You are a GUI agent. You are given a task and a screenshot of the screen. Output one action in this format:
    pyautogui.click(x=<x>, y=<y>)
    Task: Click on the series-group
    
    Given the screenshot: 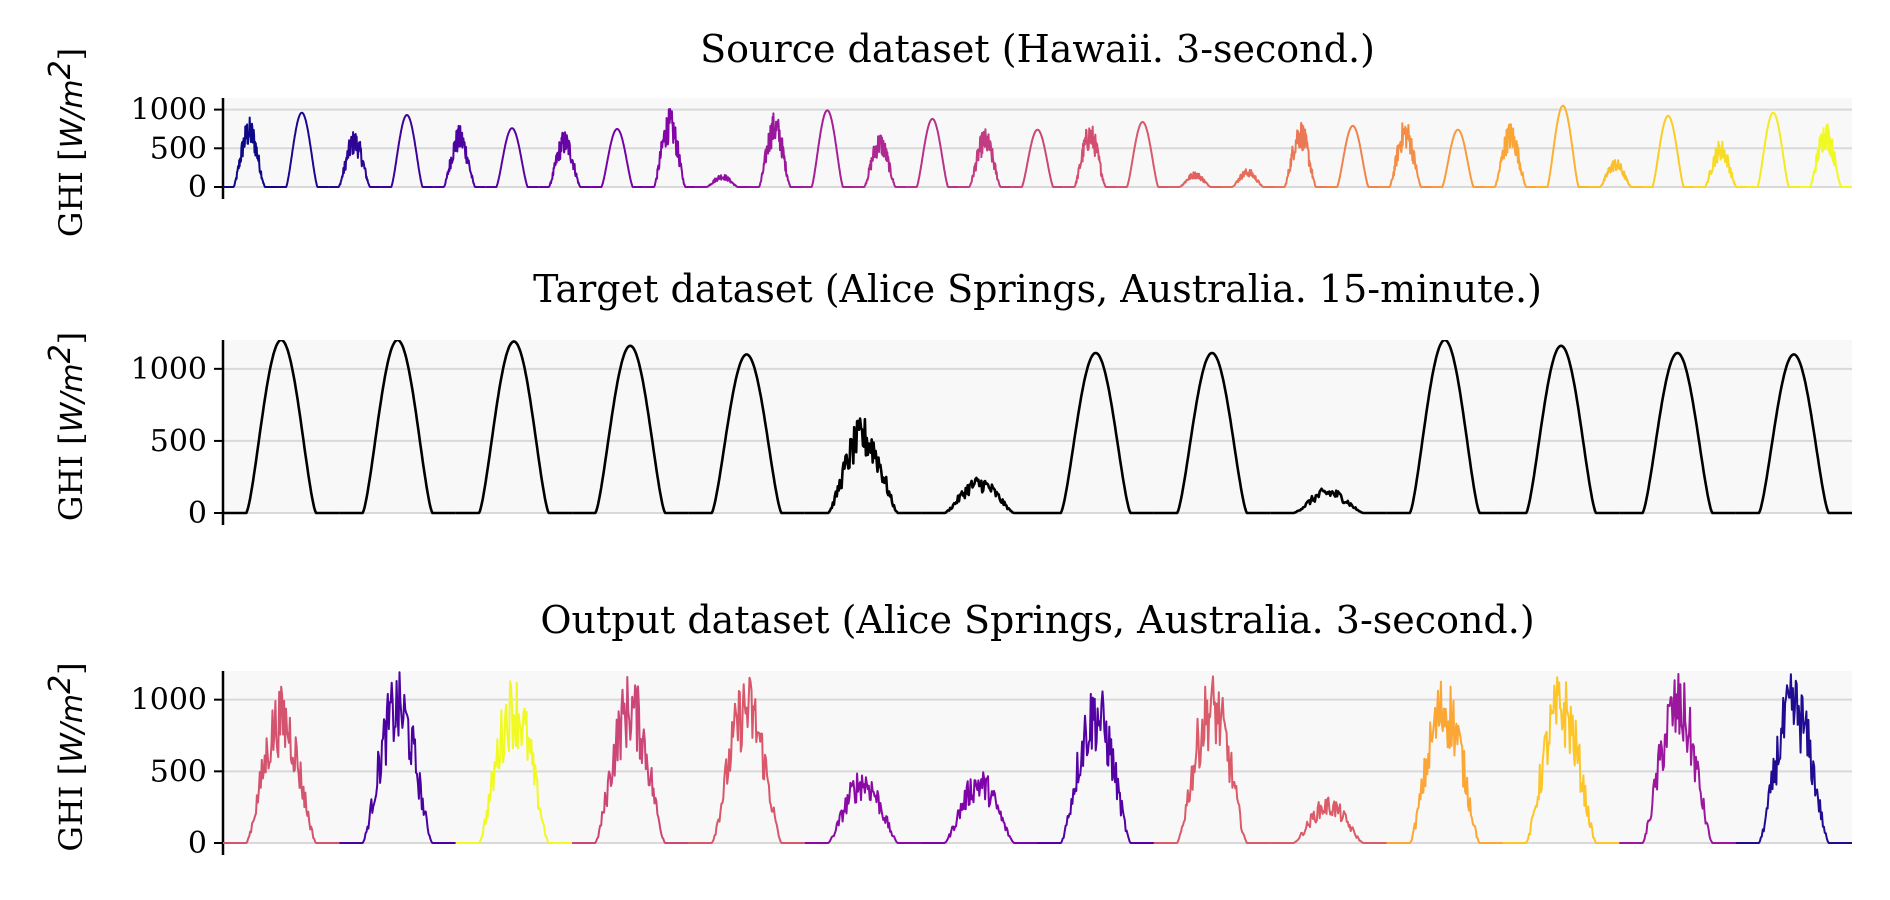 What is the action you would take?
    pyautogui.click(x=1037, y=146)
    